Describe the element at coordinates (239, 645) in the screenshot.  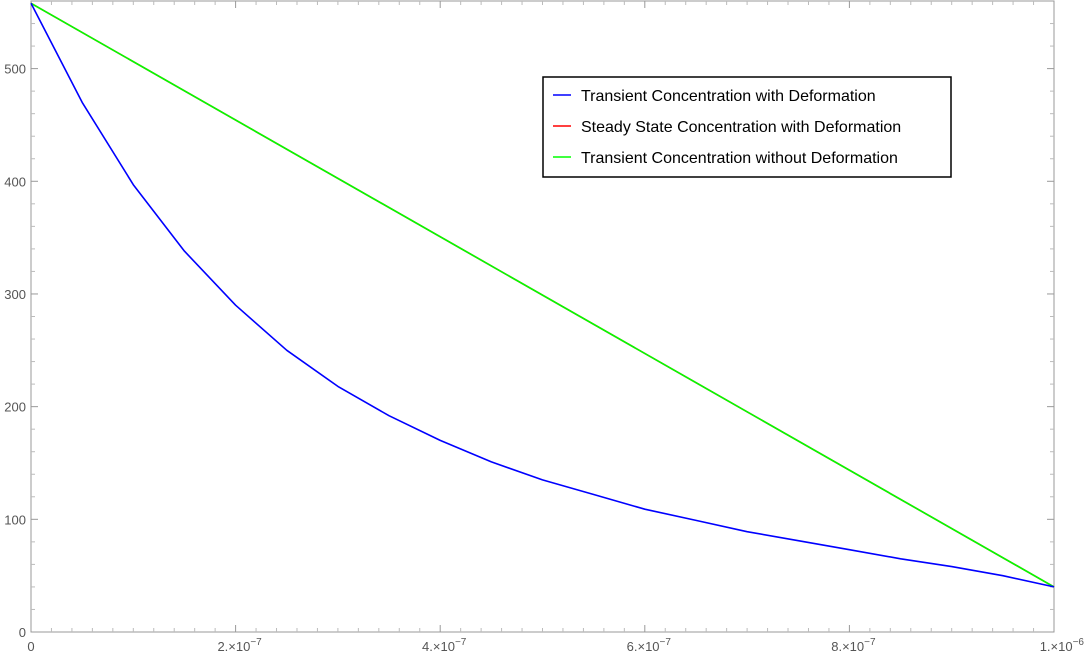
I see `x-tick-label: 2.×10−7` at that location.